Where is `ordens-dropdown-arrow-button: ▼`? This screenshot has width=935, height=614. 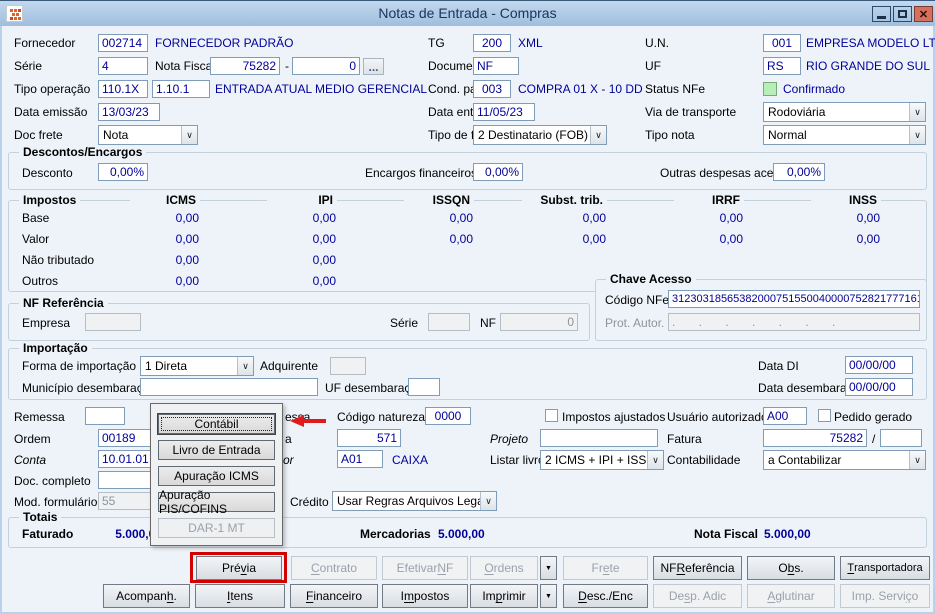
ordens-dropdown-arrow-button: ▼ is located at coordinates (548, 568).